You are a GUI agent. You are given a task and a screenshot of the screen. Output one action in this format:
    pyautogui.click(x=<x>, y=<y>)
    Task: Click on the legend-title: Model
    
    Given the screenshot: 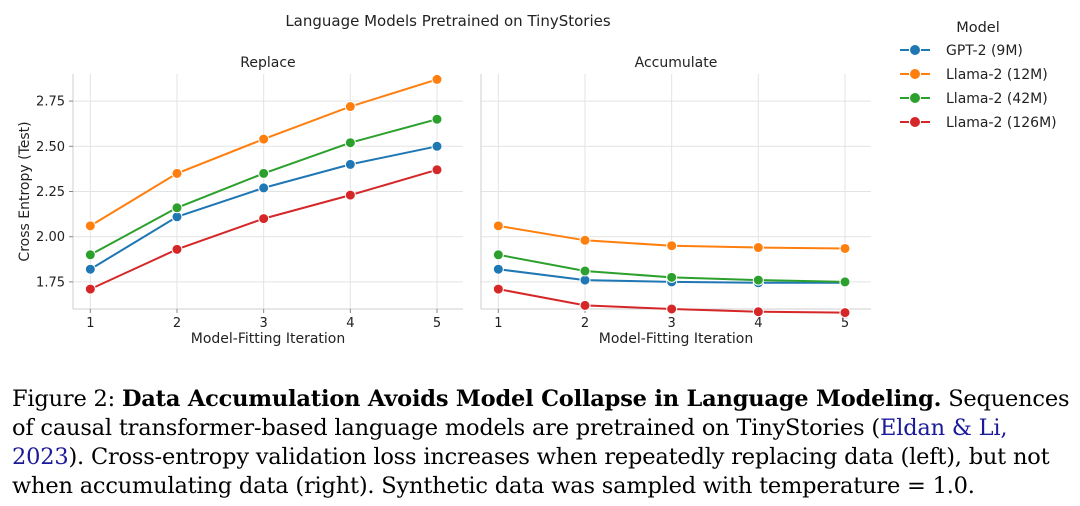 What is the action you would take?
    pyautogui.click(x=978, y=28)
    